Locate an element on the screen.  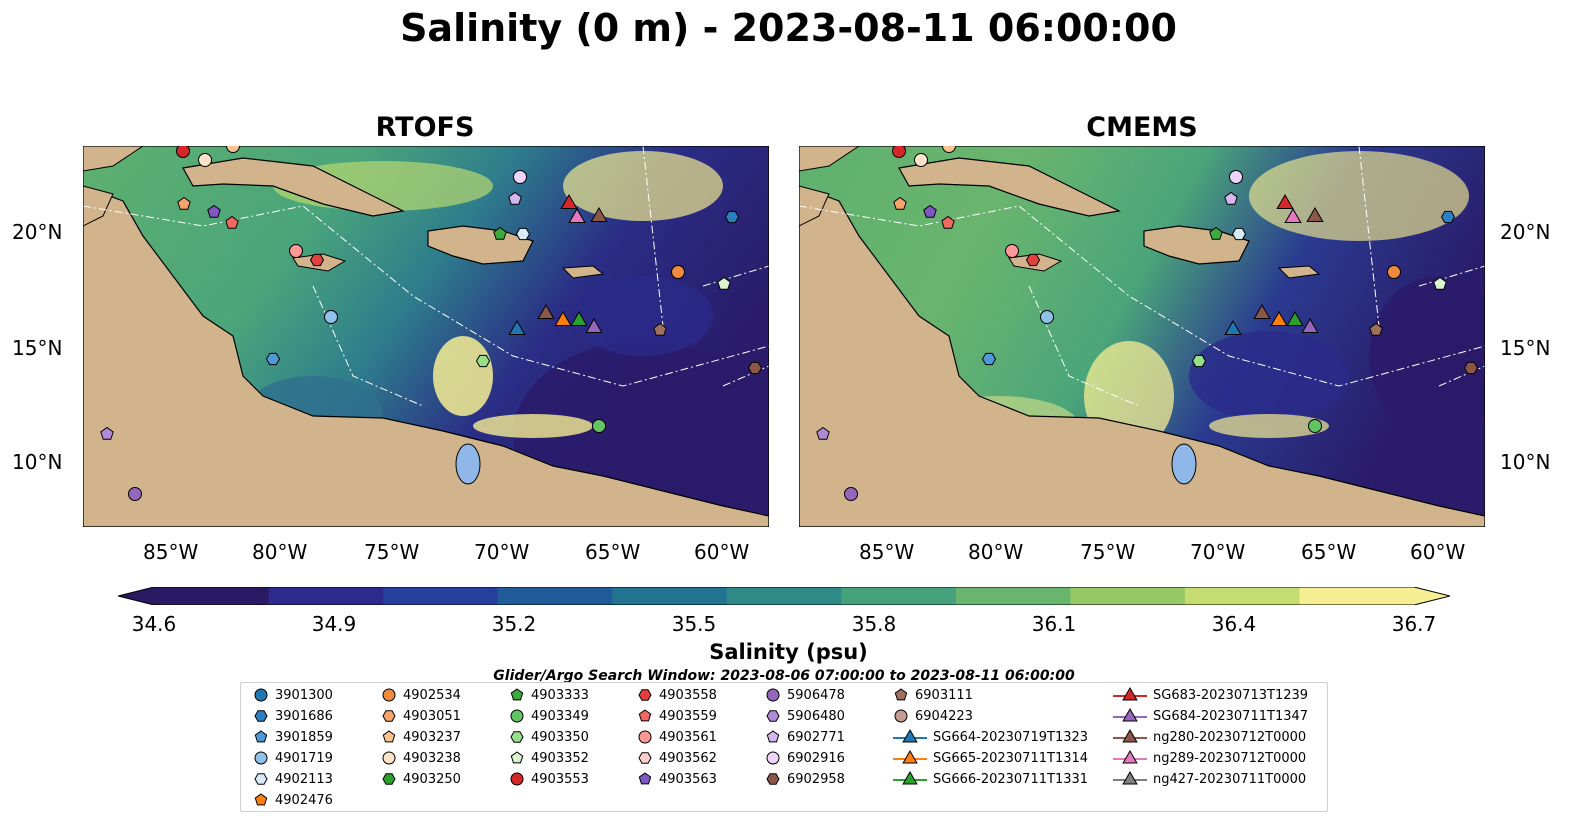
figure-title: Salinity (0 m) - 2023-08-11 06:00:00 is located at coordinates (788, 28).